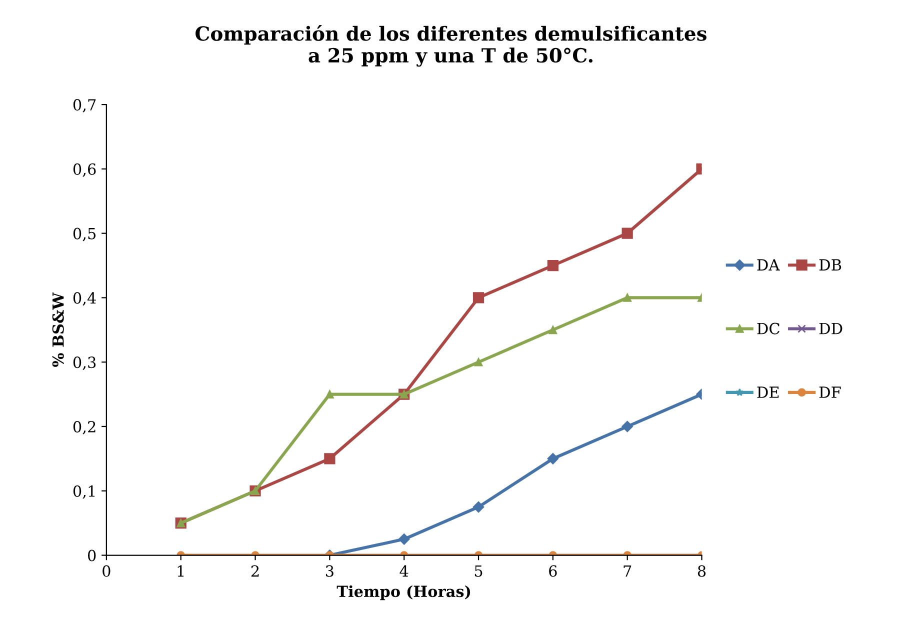 This screenshot has height=626, width=902. What do you see at coordinates (404, 571) in the screenshot?
I see `x-tick-label: 4` at bounding box center [404, 571].